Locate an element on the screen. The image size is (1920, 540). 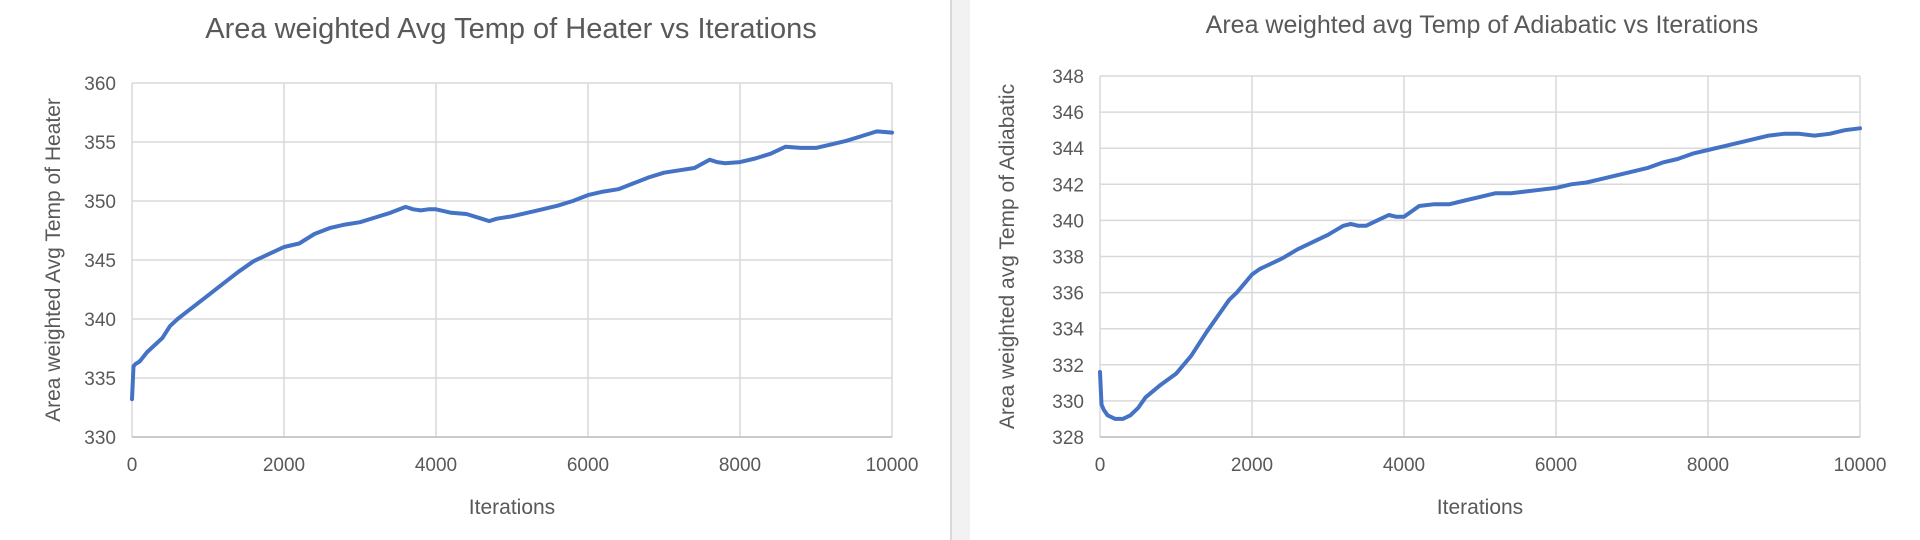
y-tick-label: 332 is located at coordinates (1068, 366).